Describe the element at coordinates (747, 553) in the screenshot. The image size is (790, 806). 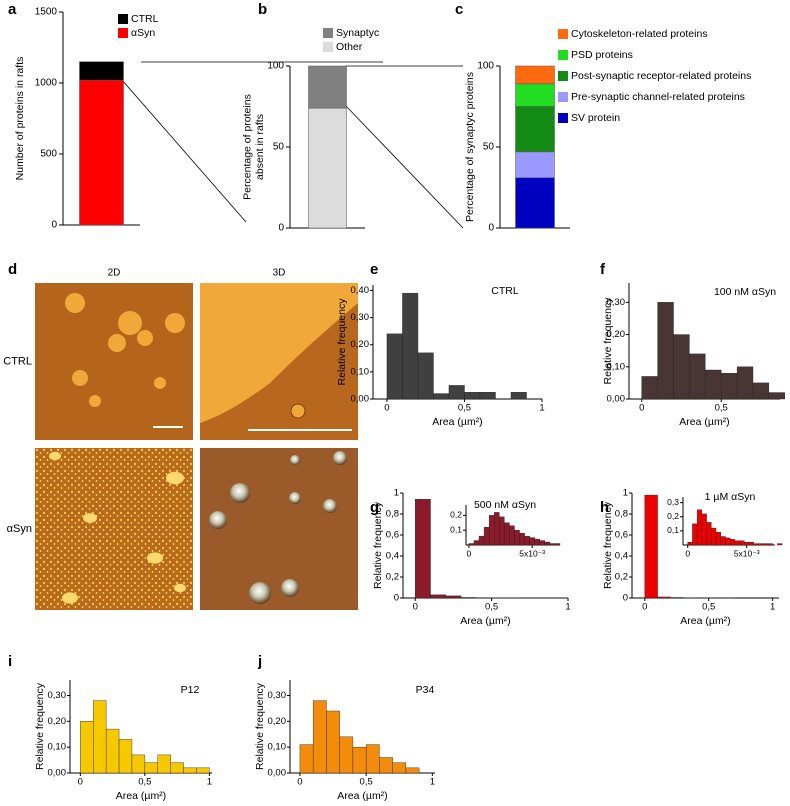
I see `x-tick-label: 5x10⁻³` at that location.